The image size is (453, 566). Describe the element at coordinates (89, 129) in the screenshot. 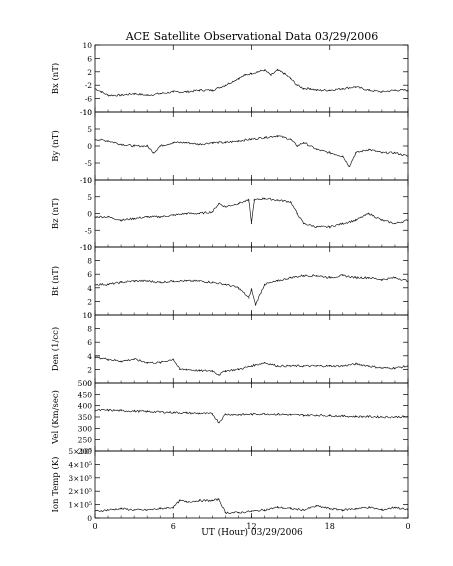

I see `y-tick-label: 5` at that location.